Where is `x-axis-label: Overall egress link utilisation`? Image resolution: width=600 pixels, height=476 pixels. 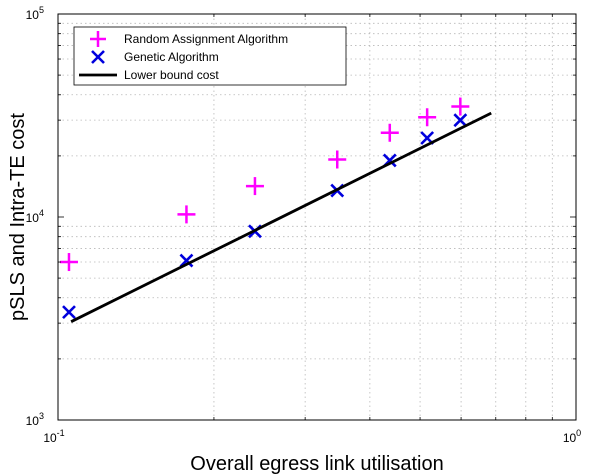
x-axis-label: Overall egress link utilisation is located at coordinates (316, 464).